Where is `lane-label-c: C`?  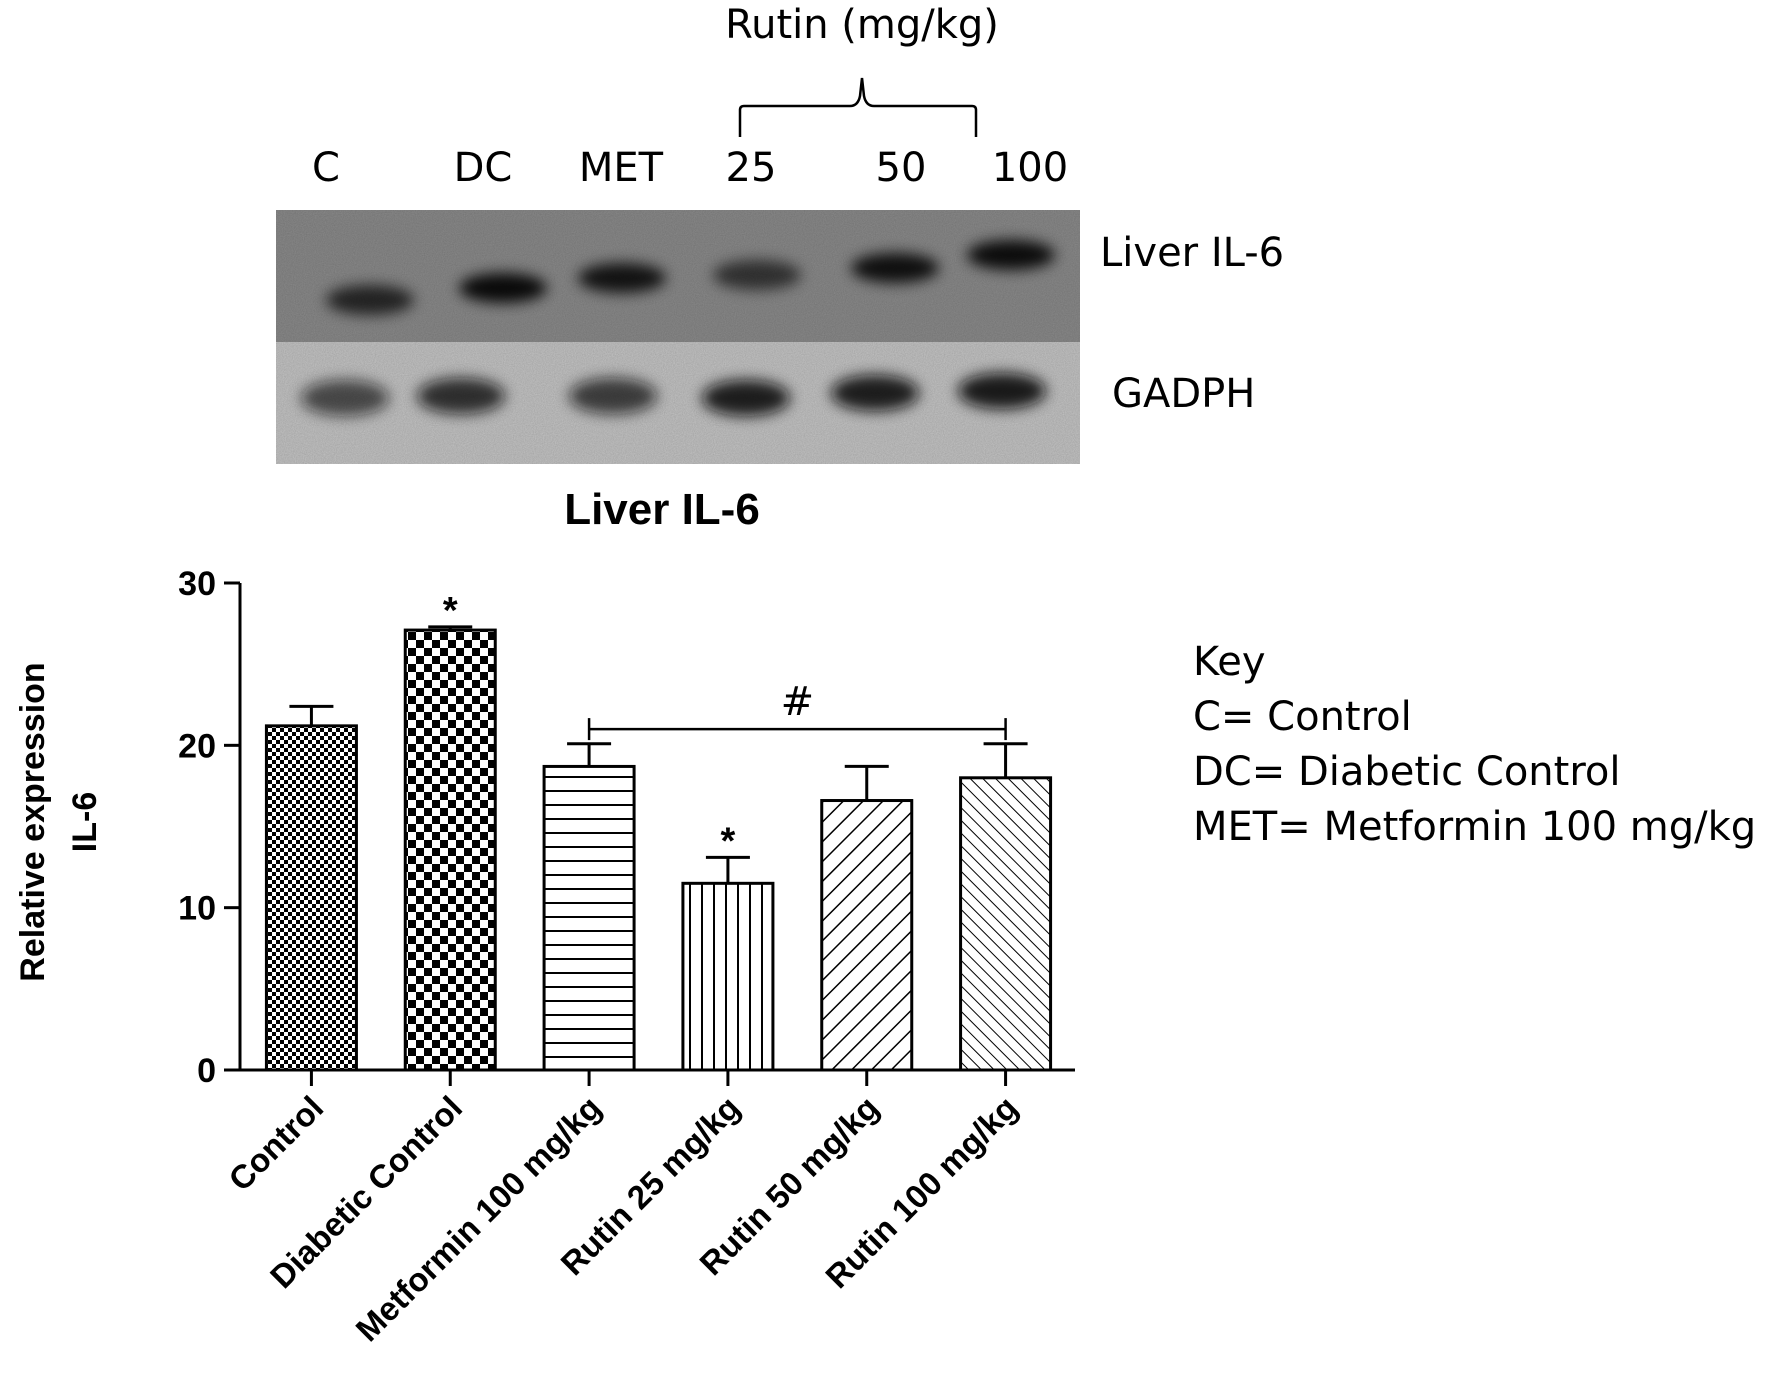
lane-label-c: C is located at coordinates (326, 168).